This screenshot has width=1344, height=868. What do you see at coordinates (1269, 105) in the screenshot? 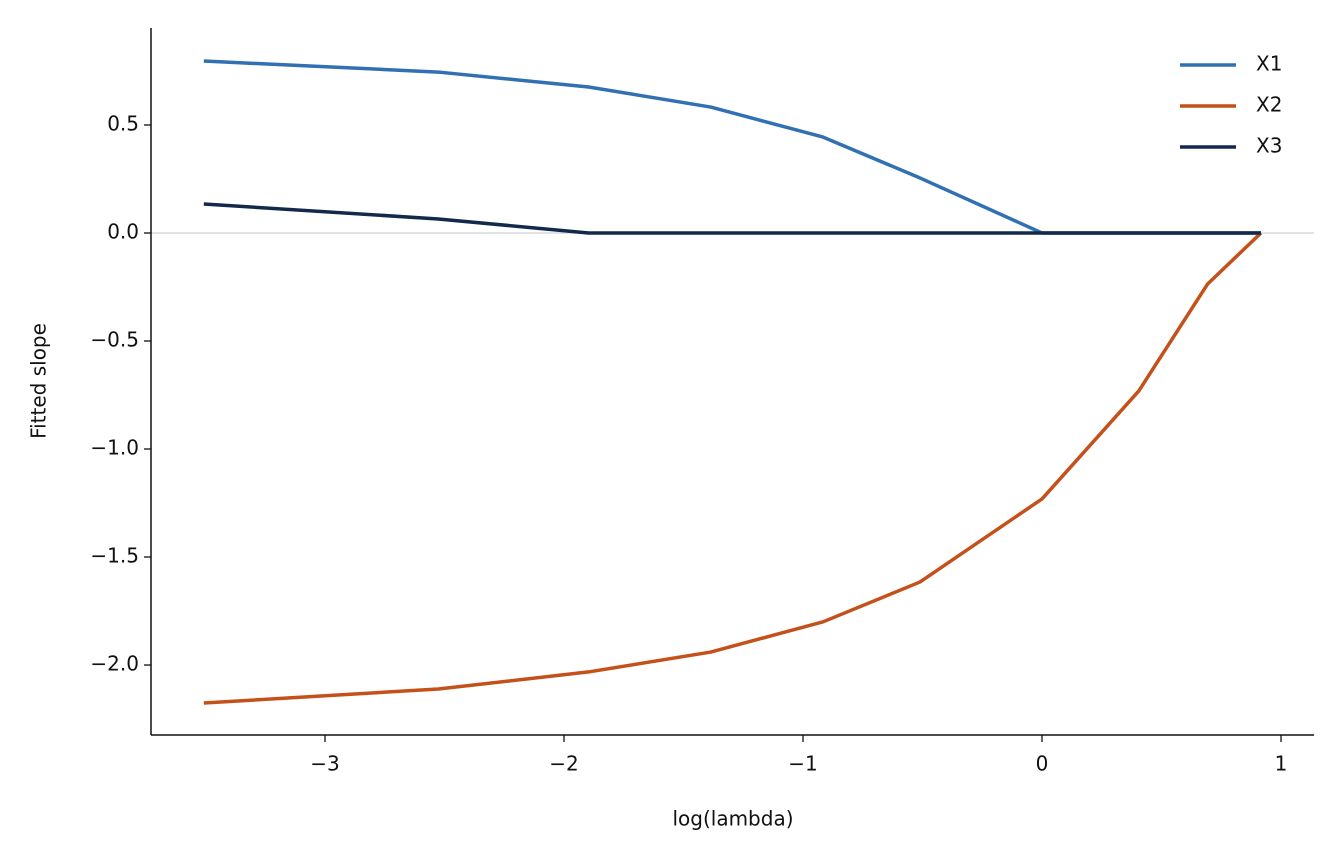
I see `legend-label: X2` at bounding box center [1269, 105].